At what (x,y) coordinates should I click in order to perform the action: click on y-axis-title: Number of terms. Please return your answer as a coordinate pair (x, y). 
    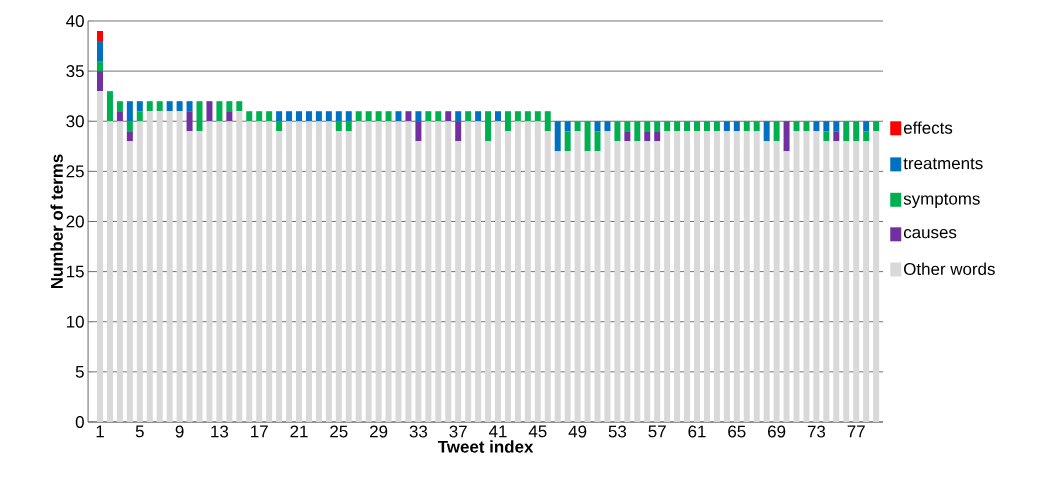
    Looking at the image, I should click on (56, 221).